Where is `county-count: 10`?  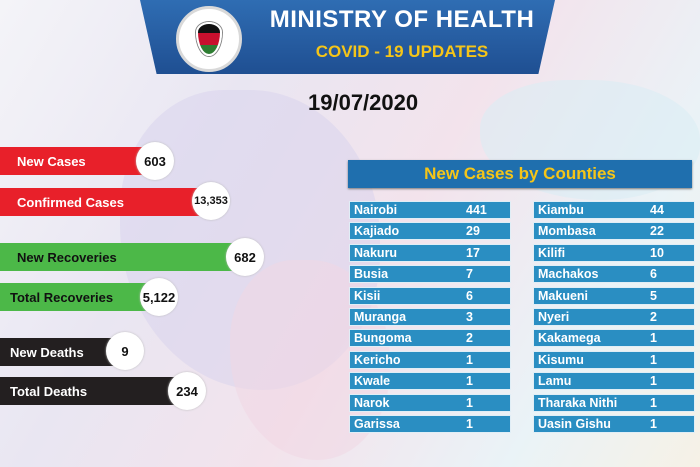
county-count: 10 is located at coordinates (657, 252).